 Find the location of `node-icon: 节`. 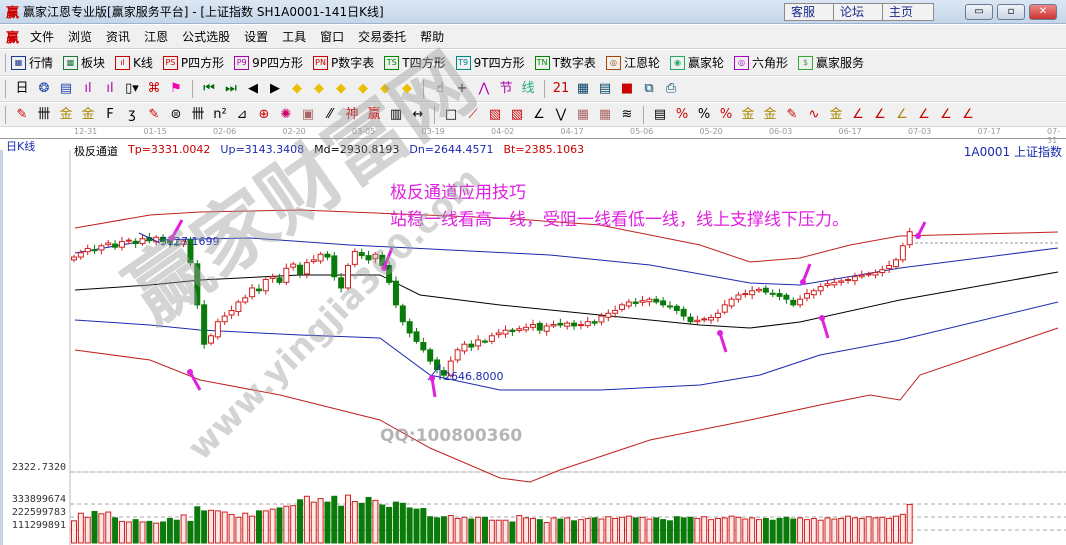

node-icon: 节 is located at coordinates (506, 88).